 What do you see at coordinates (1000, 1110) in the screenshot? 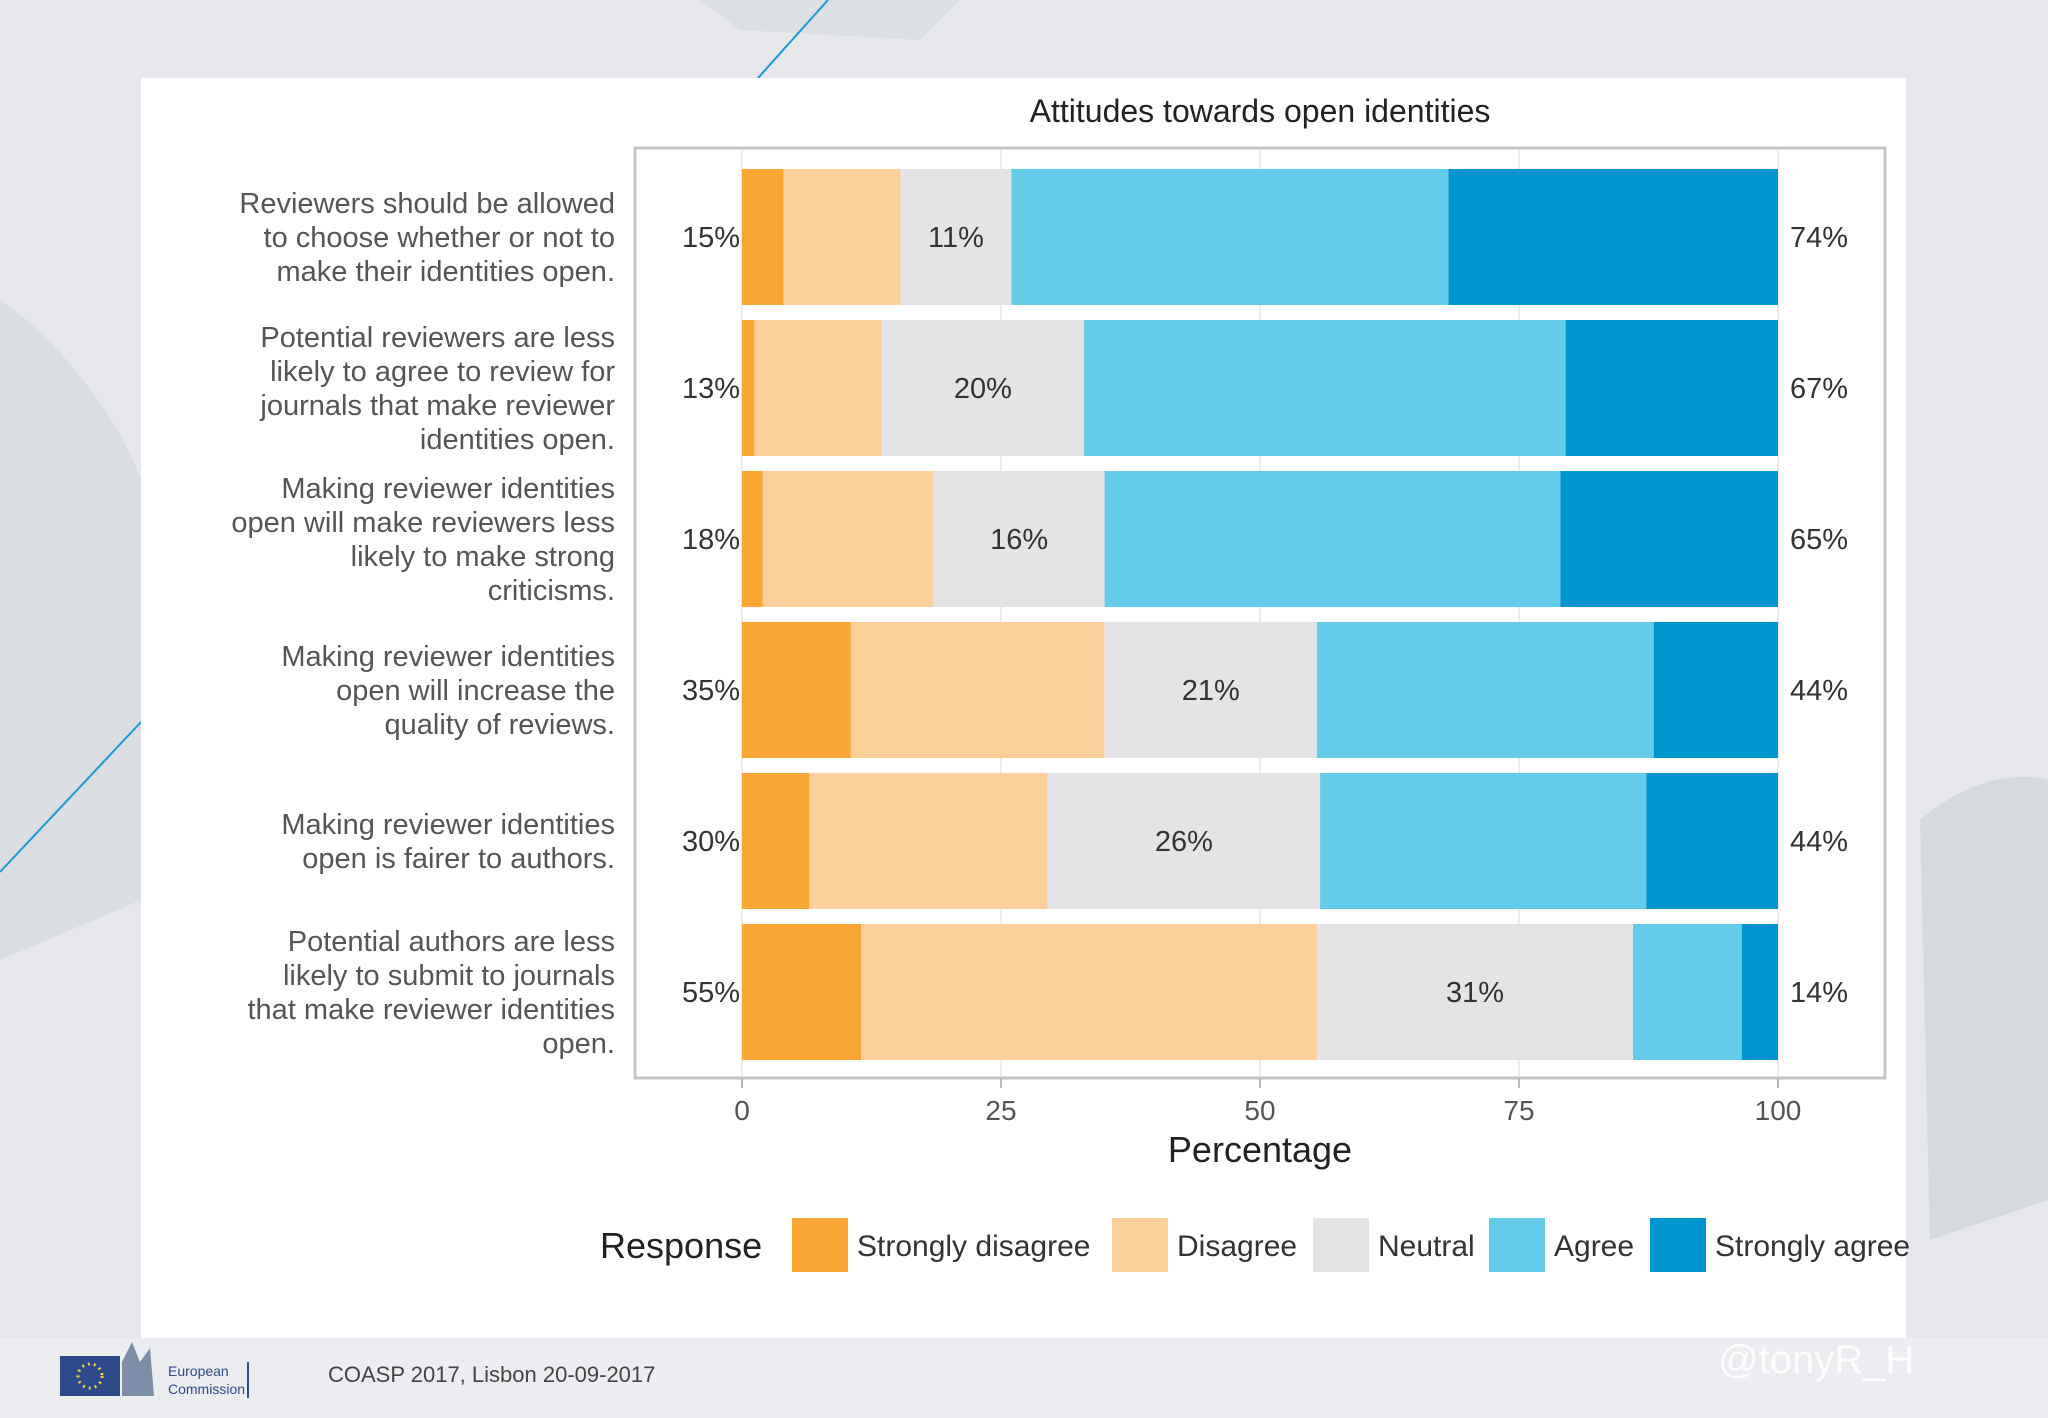
I see `x-tick-label: 25` at bounding box center [1000, 1110].